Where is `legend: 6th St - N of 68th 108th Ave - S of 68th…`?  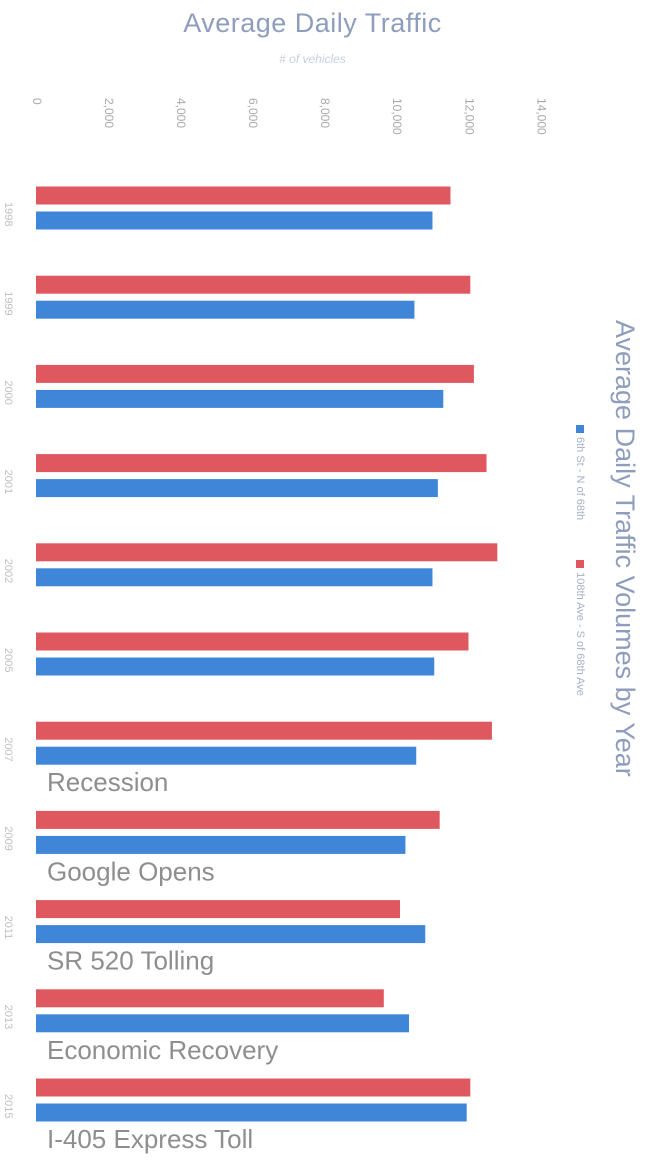 legend: 6th St - N of 68th 108th Ave - S of 68th… is located at coordinates (580, 580).